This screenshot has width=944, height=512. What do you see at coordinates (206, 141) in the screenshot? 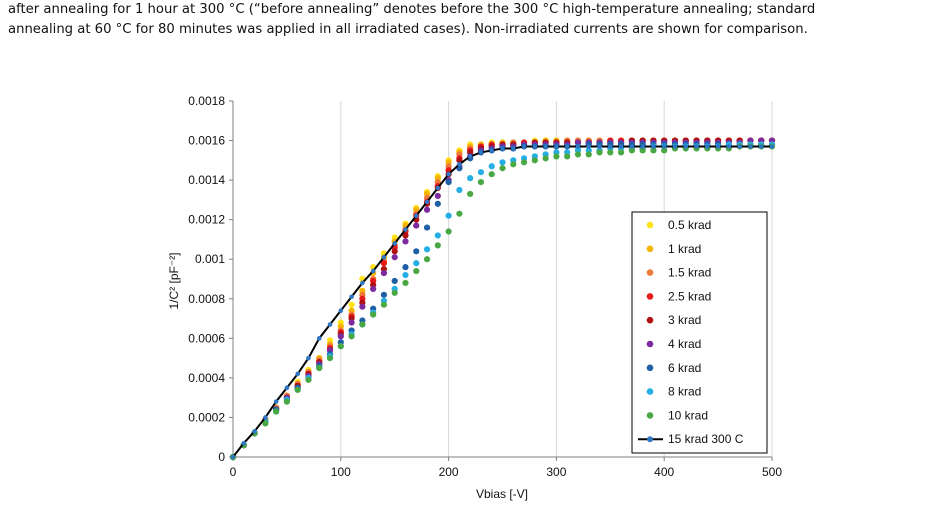
I see `y-tick-label: 0.0016` at bounding box center [206, 141].